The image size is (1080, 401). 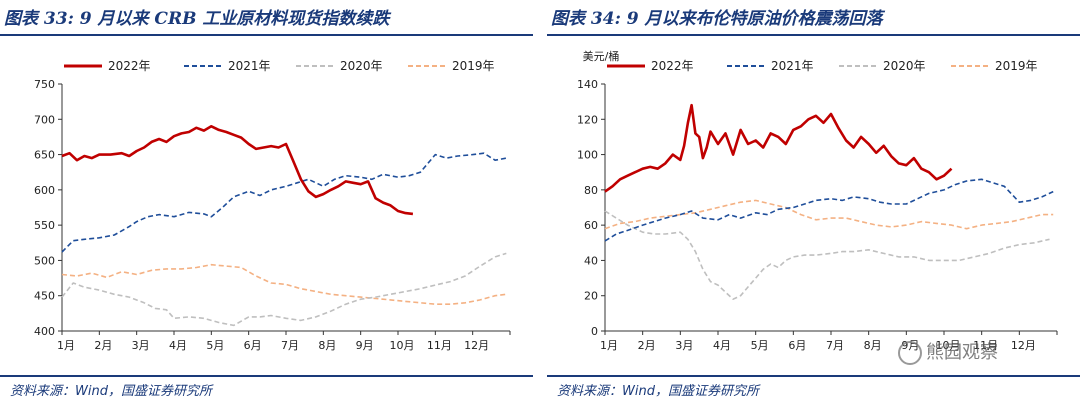 I want to click on y-tick-label: 80, so click(x=591, y=190).